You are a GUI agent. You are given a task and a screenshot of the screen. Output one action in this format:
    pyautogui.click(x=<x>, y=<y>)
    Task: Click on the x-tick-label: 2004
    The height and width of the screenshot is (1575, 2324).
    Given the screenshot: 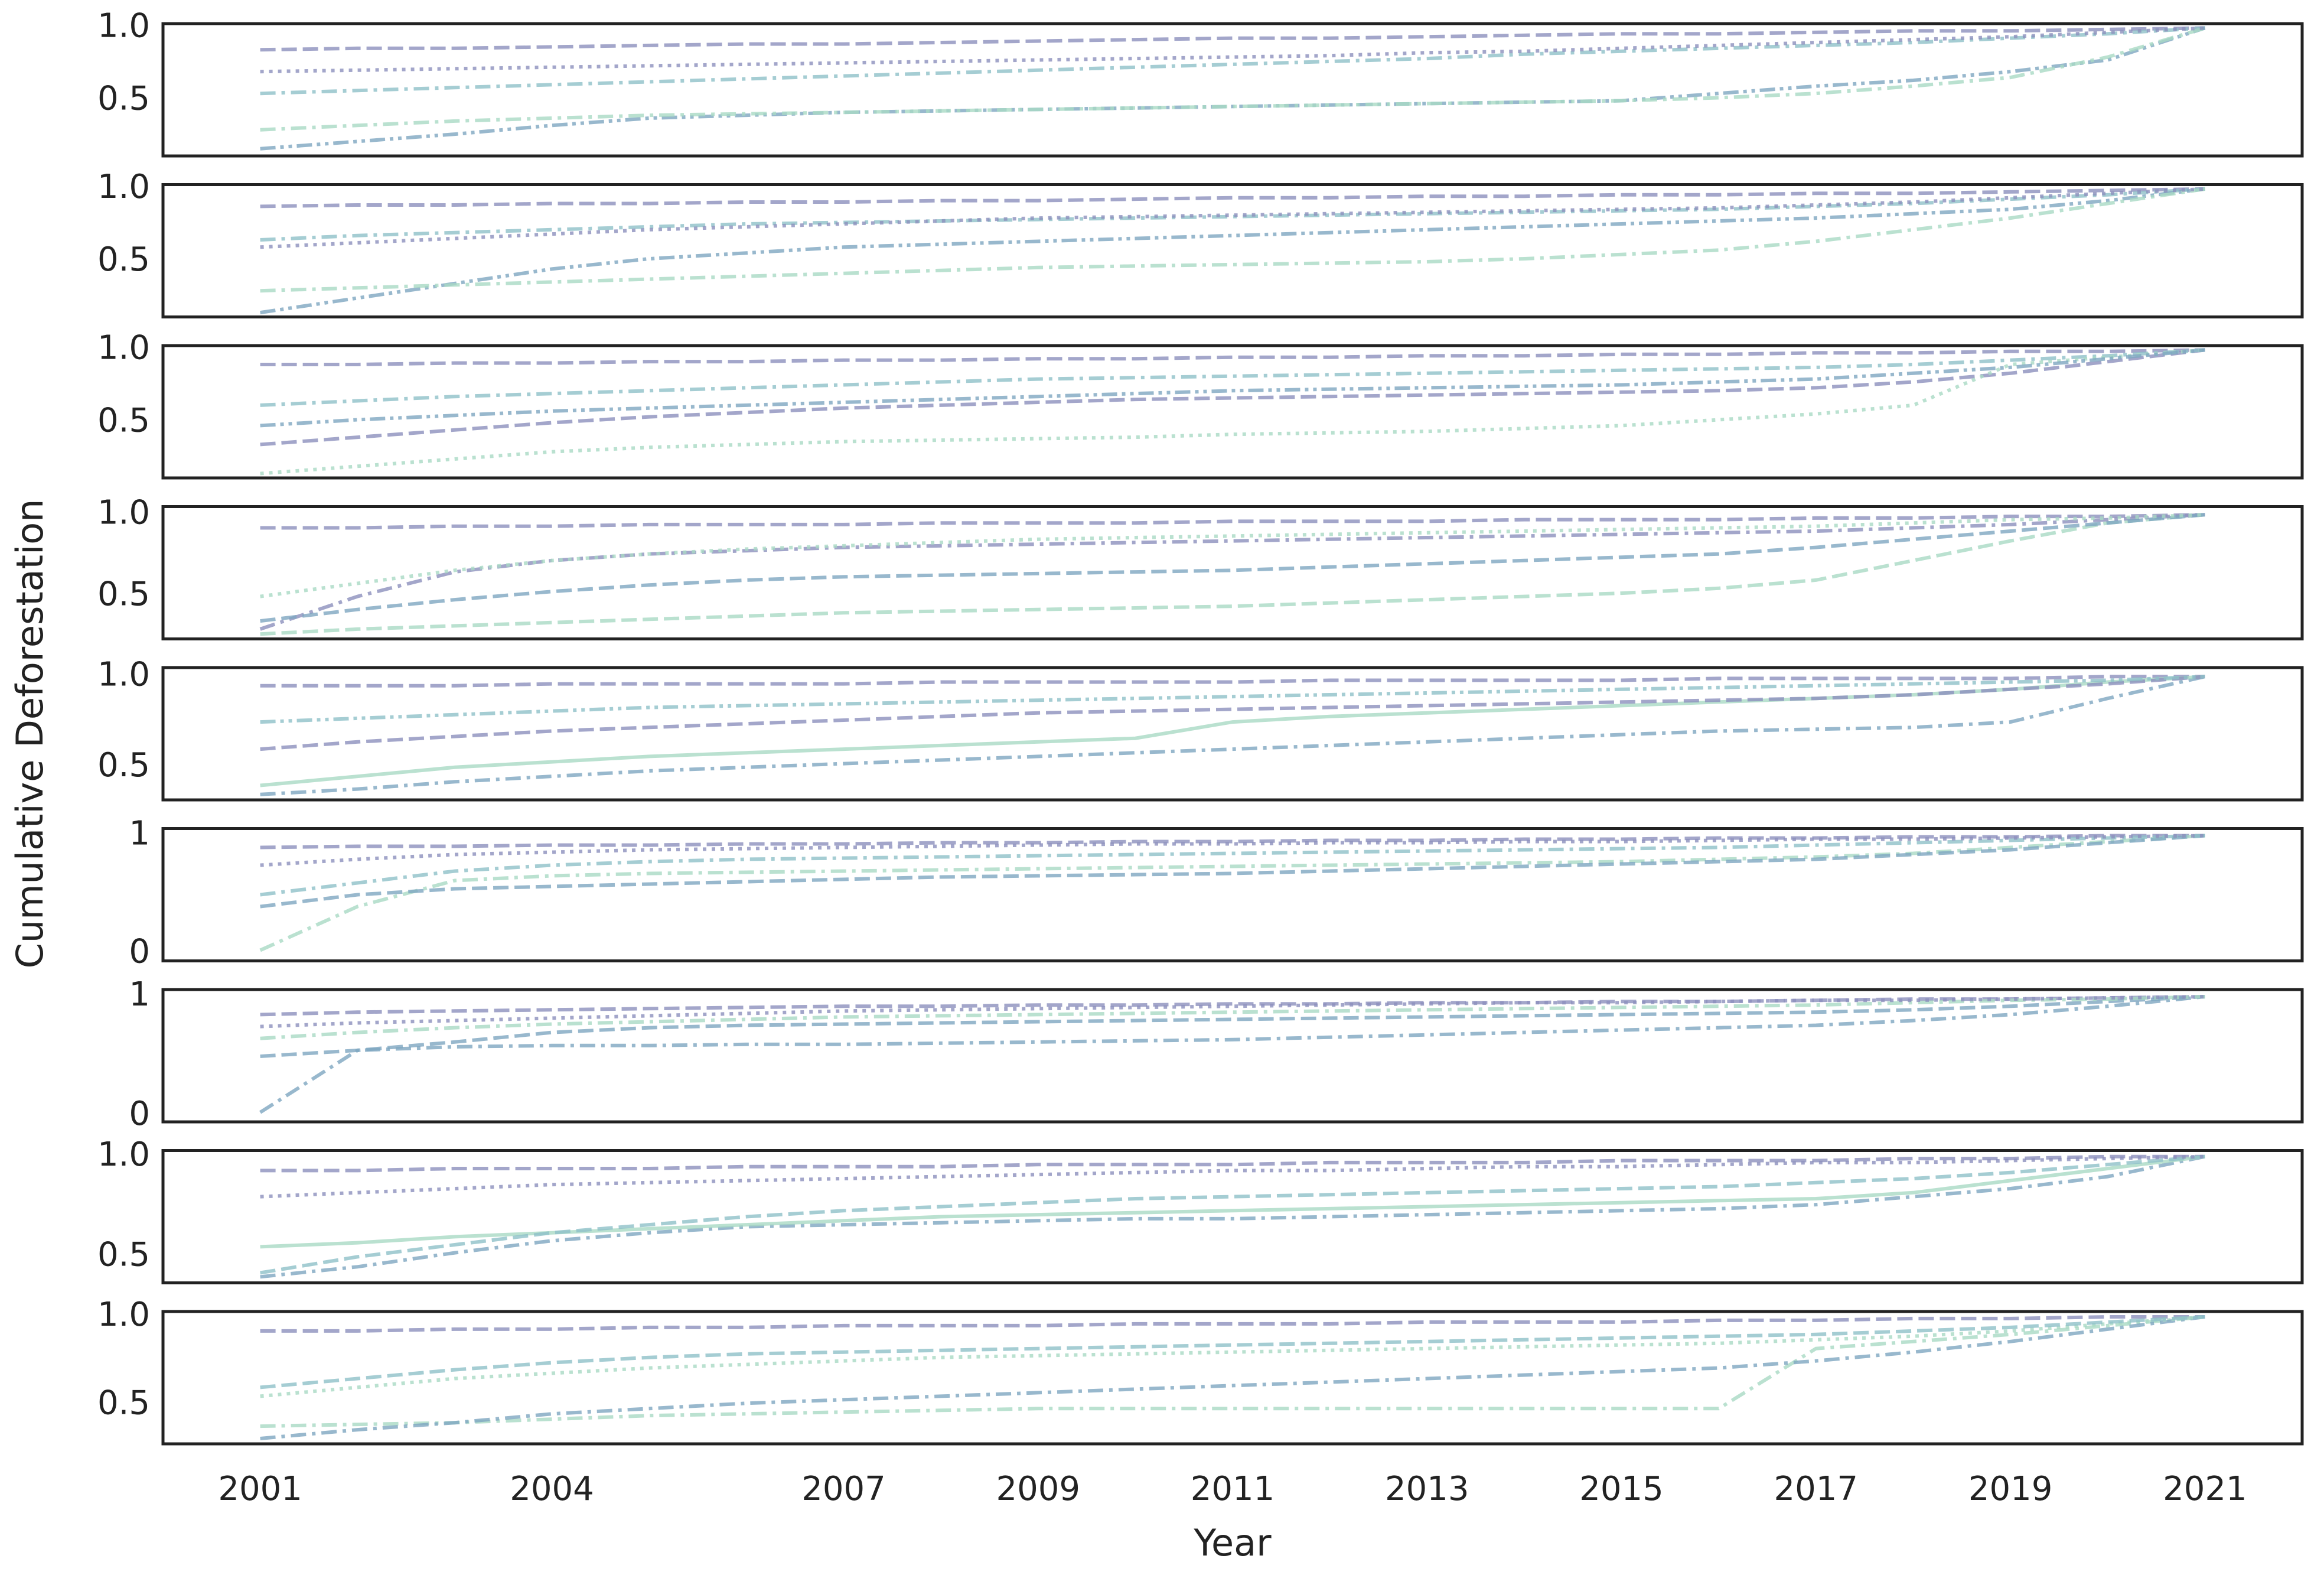 What is the action you would take?
    pyautogui.click(x=552, y=1489)
    